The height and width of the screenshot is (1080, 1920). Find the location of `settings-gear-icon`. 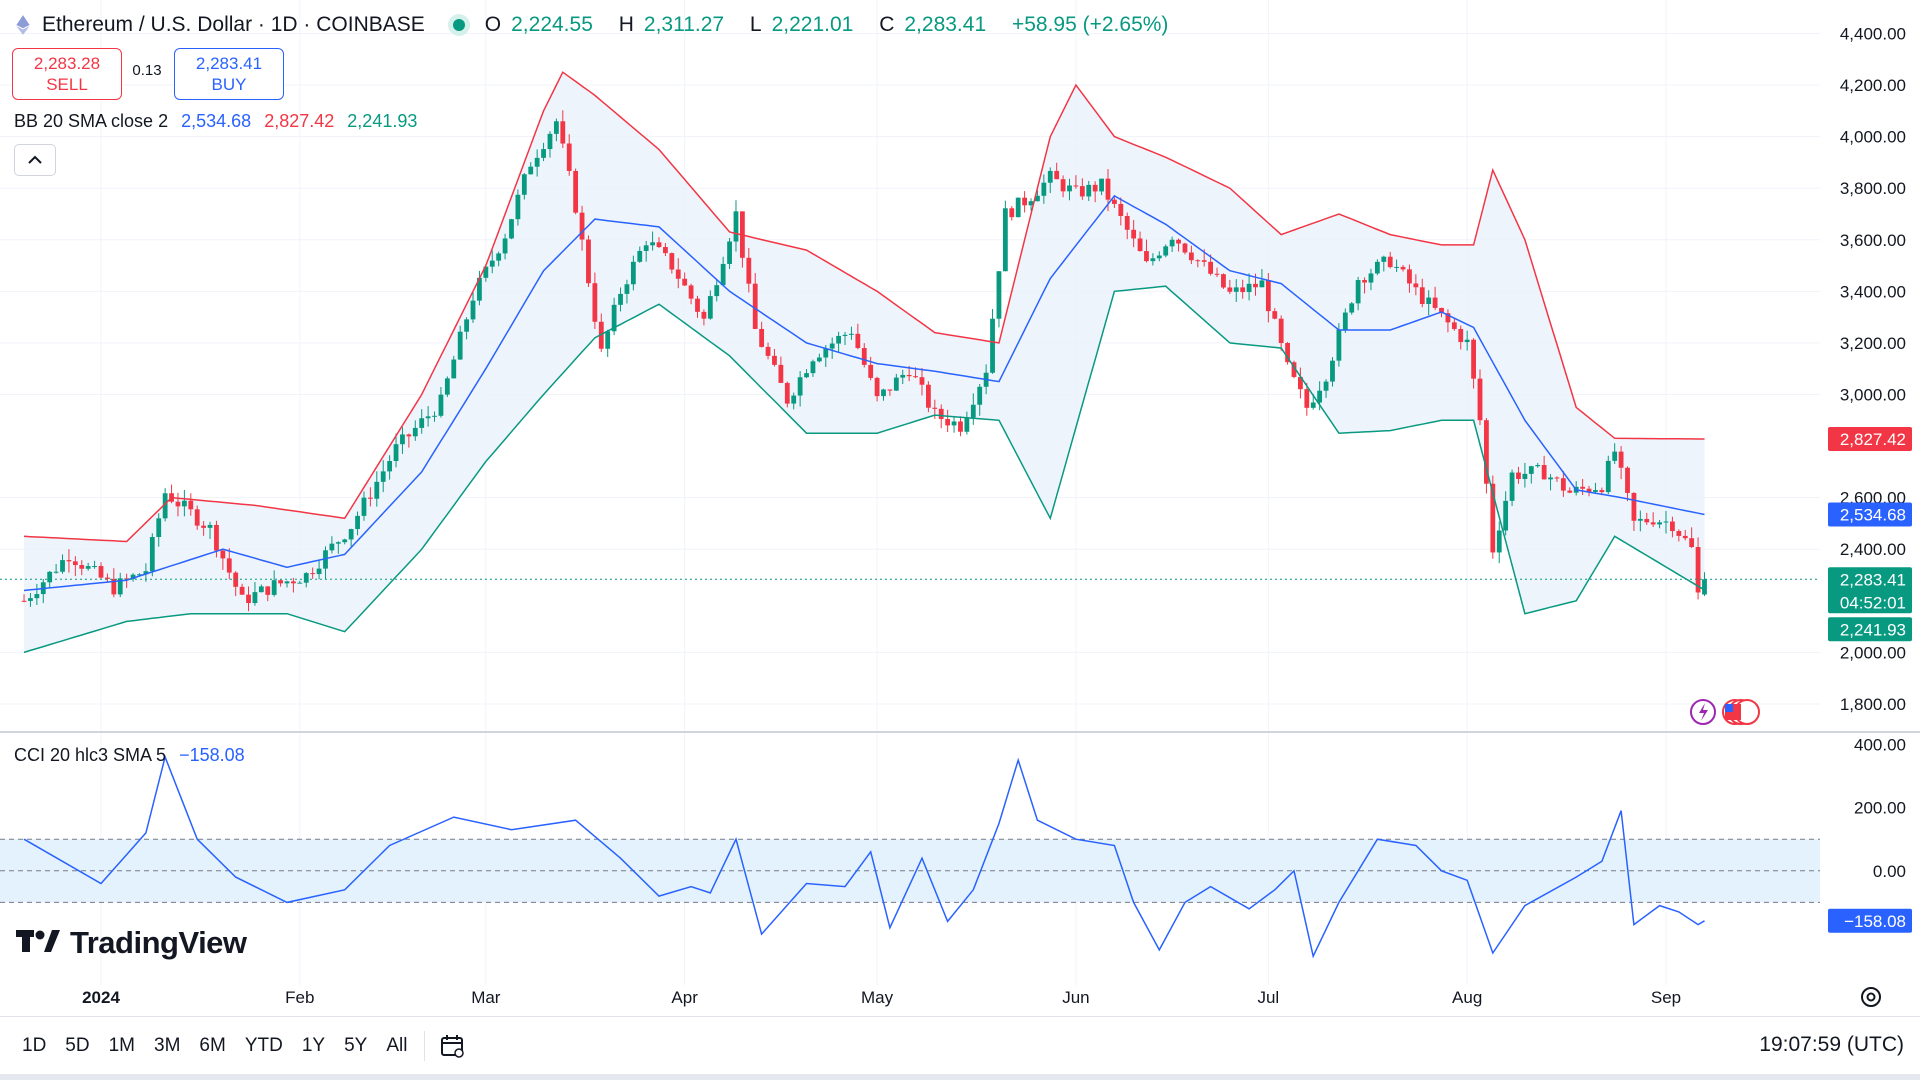

settings-gear-icon is located at coordinates (1871, 997).